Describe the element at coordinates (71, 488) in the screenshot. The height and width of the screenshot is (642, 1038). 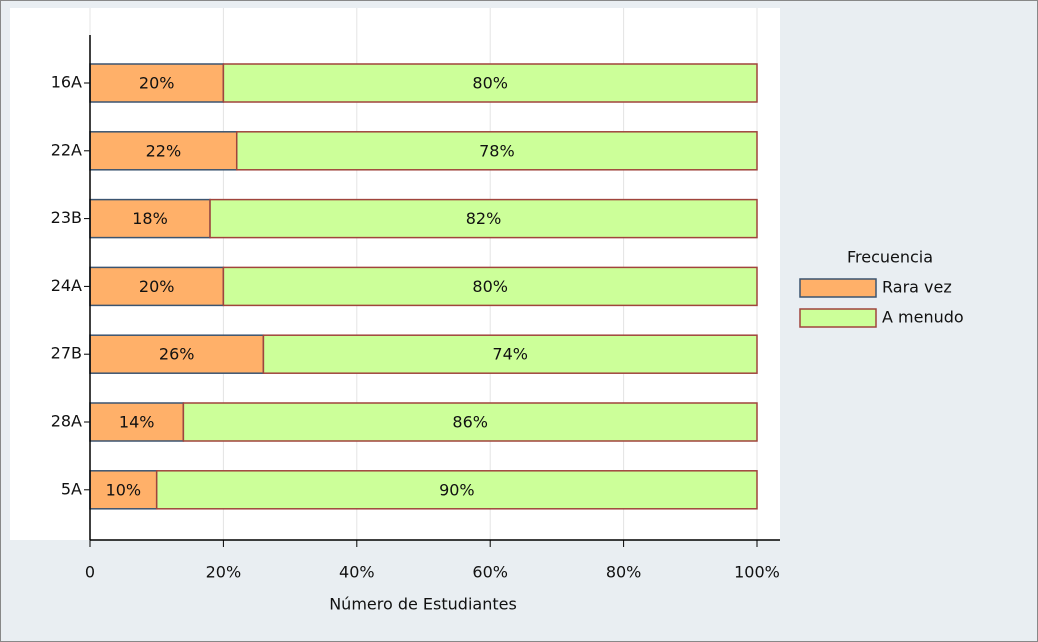
I see `y-tick-label: 5A` at that location.